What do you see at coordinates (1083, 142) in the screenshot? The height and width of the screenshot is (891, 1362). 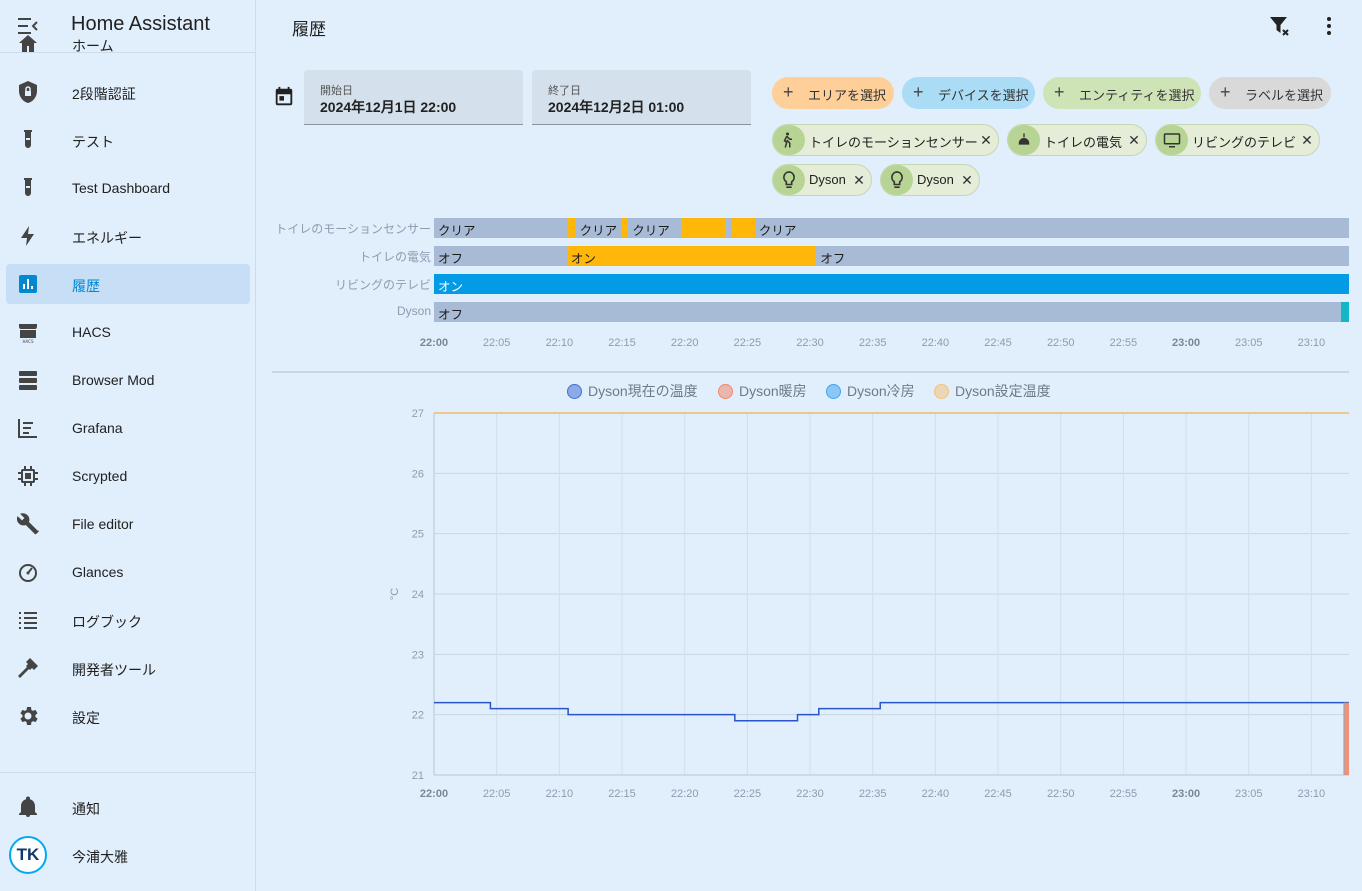 I see `entity-chip-label: トイレの電気` at bounding box center [1083, 142].